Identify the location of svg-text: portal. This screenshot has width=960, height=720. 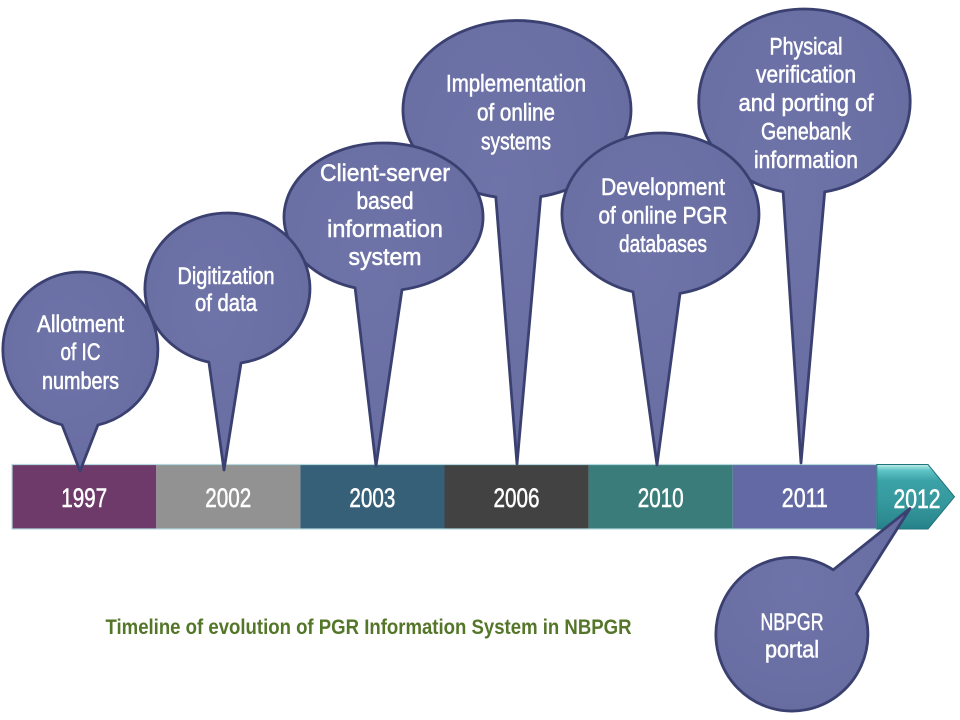
(792, 650).